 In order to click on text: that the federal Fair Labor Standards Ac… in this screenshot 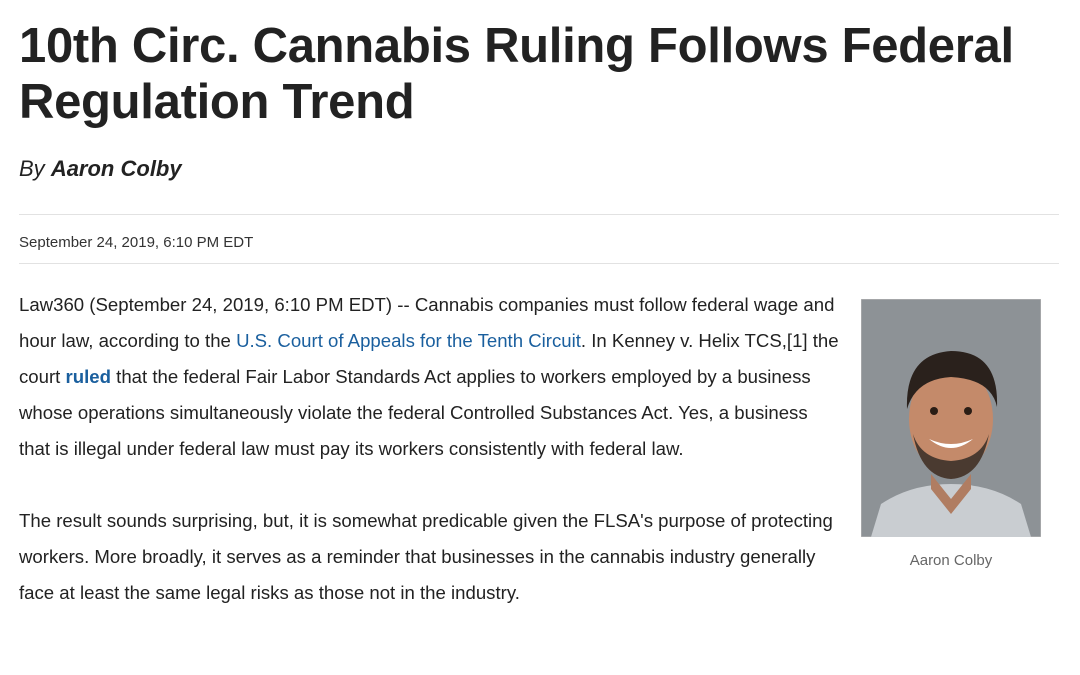, I will do `click(415, 412)`.